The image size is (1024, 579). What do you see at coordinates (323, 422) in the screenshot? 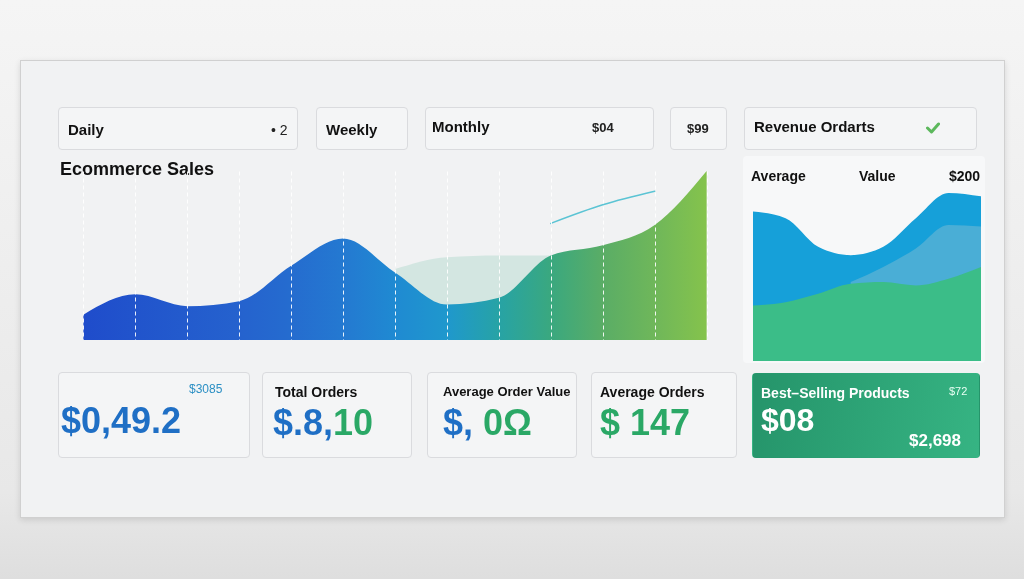
I see `text: $.8,10` at bounding box center [323, 422].